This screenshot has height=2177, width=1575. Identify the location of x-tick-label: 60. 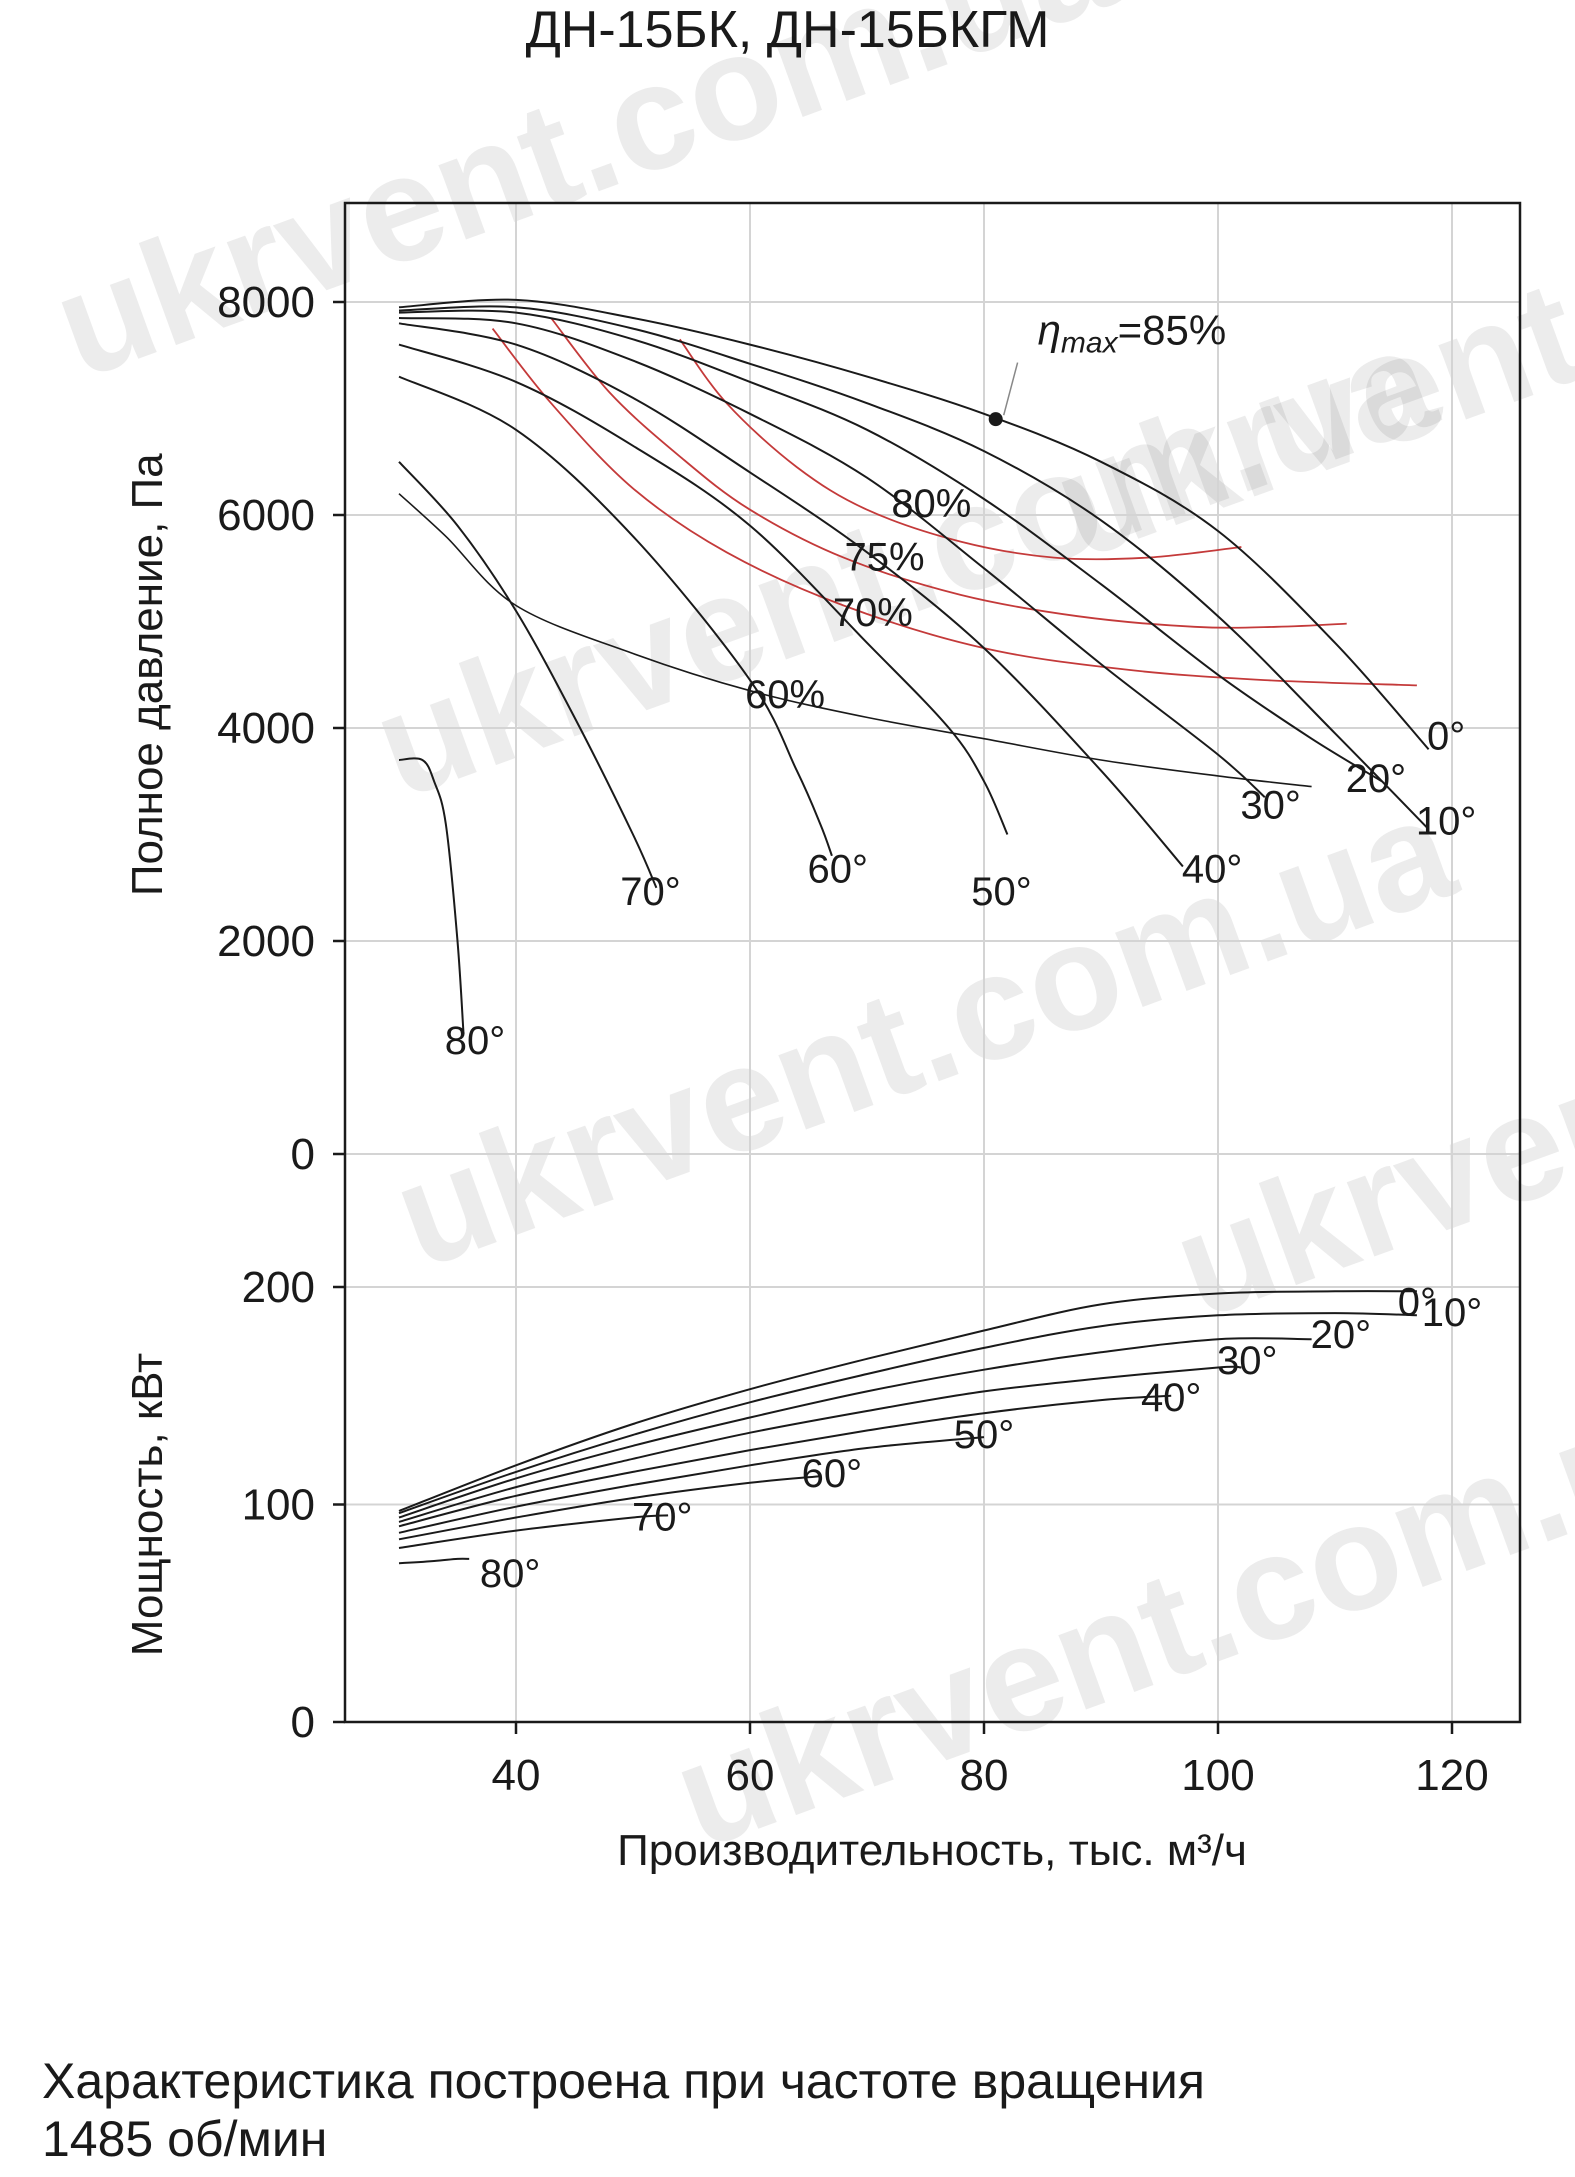
(750, 1775).